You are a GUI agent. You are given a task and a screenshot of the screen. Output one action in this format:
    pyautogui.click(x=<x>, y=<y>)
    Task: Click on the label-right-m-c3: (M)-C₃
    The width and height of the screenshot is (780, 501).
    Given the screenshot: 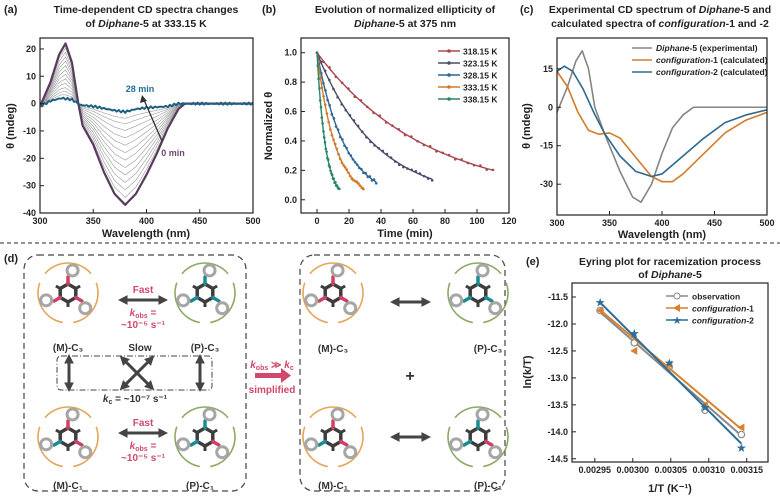 What is the action you would take?
    pyautogui.click(x=333, y=349)
    